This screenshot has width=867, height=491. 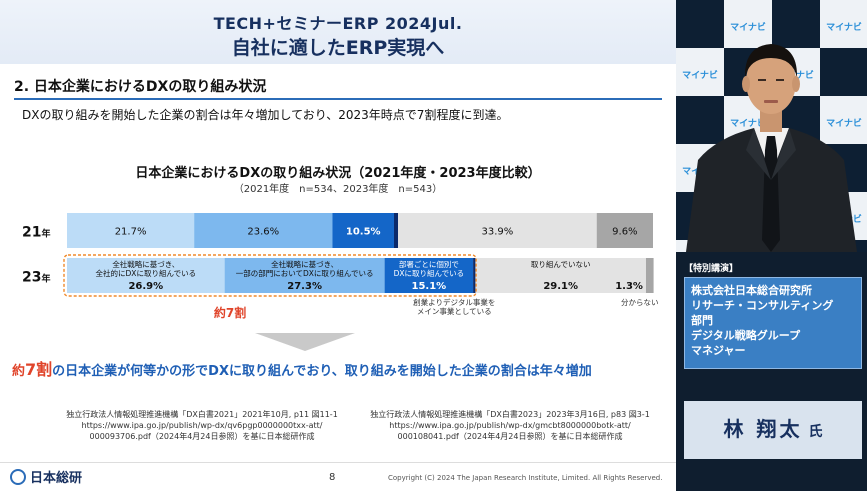 What do you see at coordinates (763, 429) in the screenshot?
I see `speaker-name: 林 翔太` at bounding box center [763, 429].